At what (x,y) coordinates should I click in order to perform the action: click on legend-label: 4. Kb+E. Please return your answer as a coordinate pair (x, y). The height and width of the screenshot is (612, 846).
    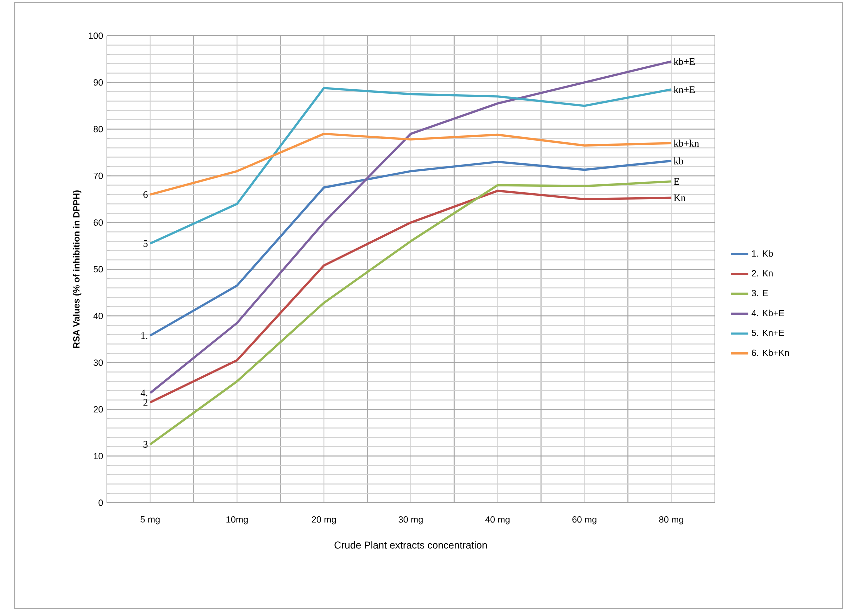
    Looking at the image, I should click on (768, 313).